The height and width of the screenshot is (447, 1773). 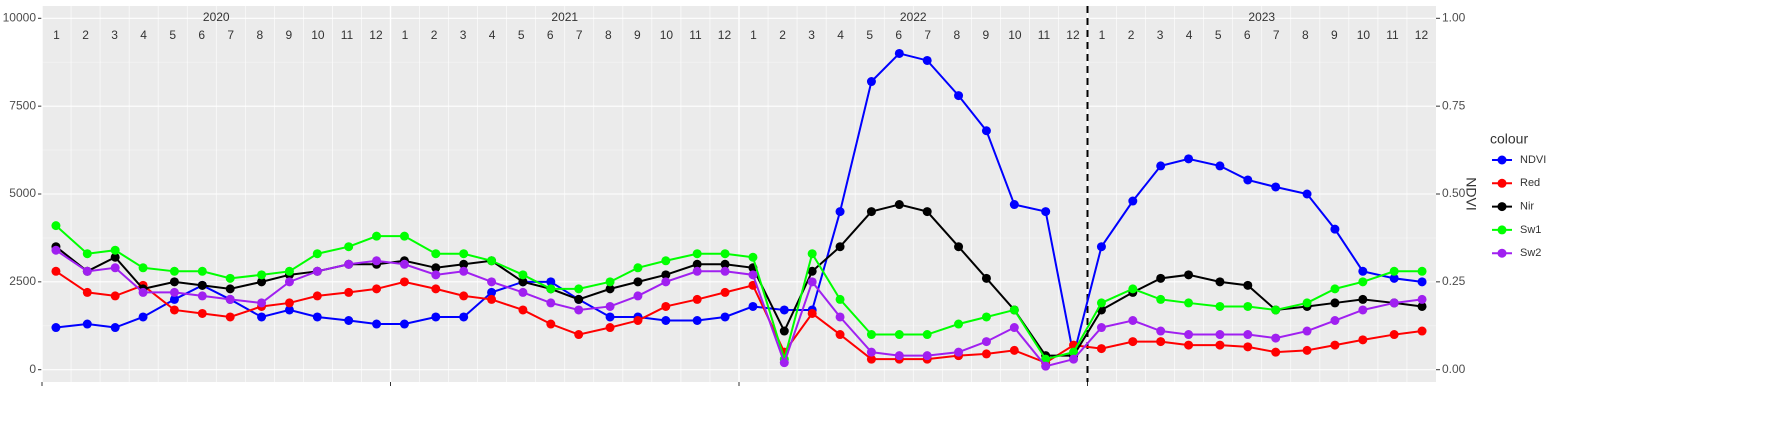 I want to click on month-label: 3, so click(x=114, y=35).